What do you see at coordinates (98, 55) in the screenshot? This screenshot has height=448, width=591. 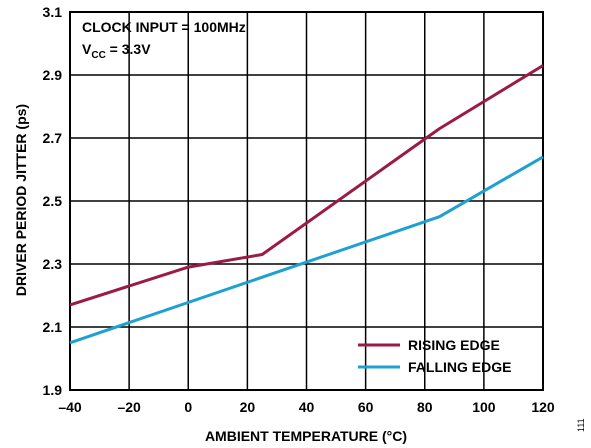 I see `annotation-vcc-sub: CC` at bounding box center [98, 55].